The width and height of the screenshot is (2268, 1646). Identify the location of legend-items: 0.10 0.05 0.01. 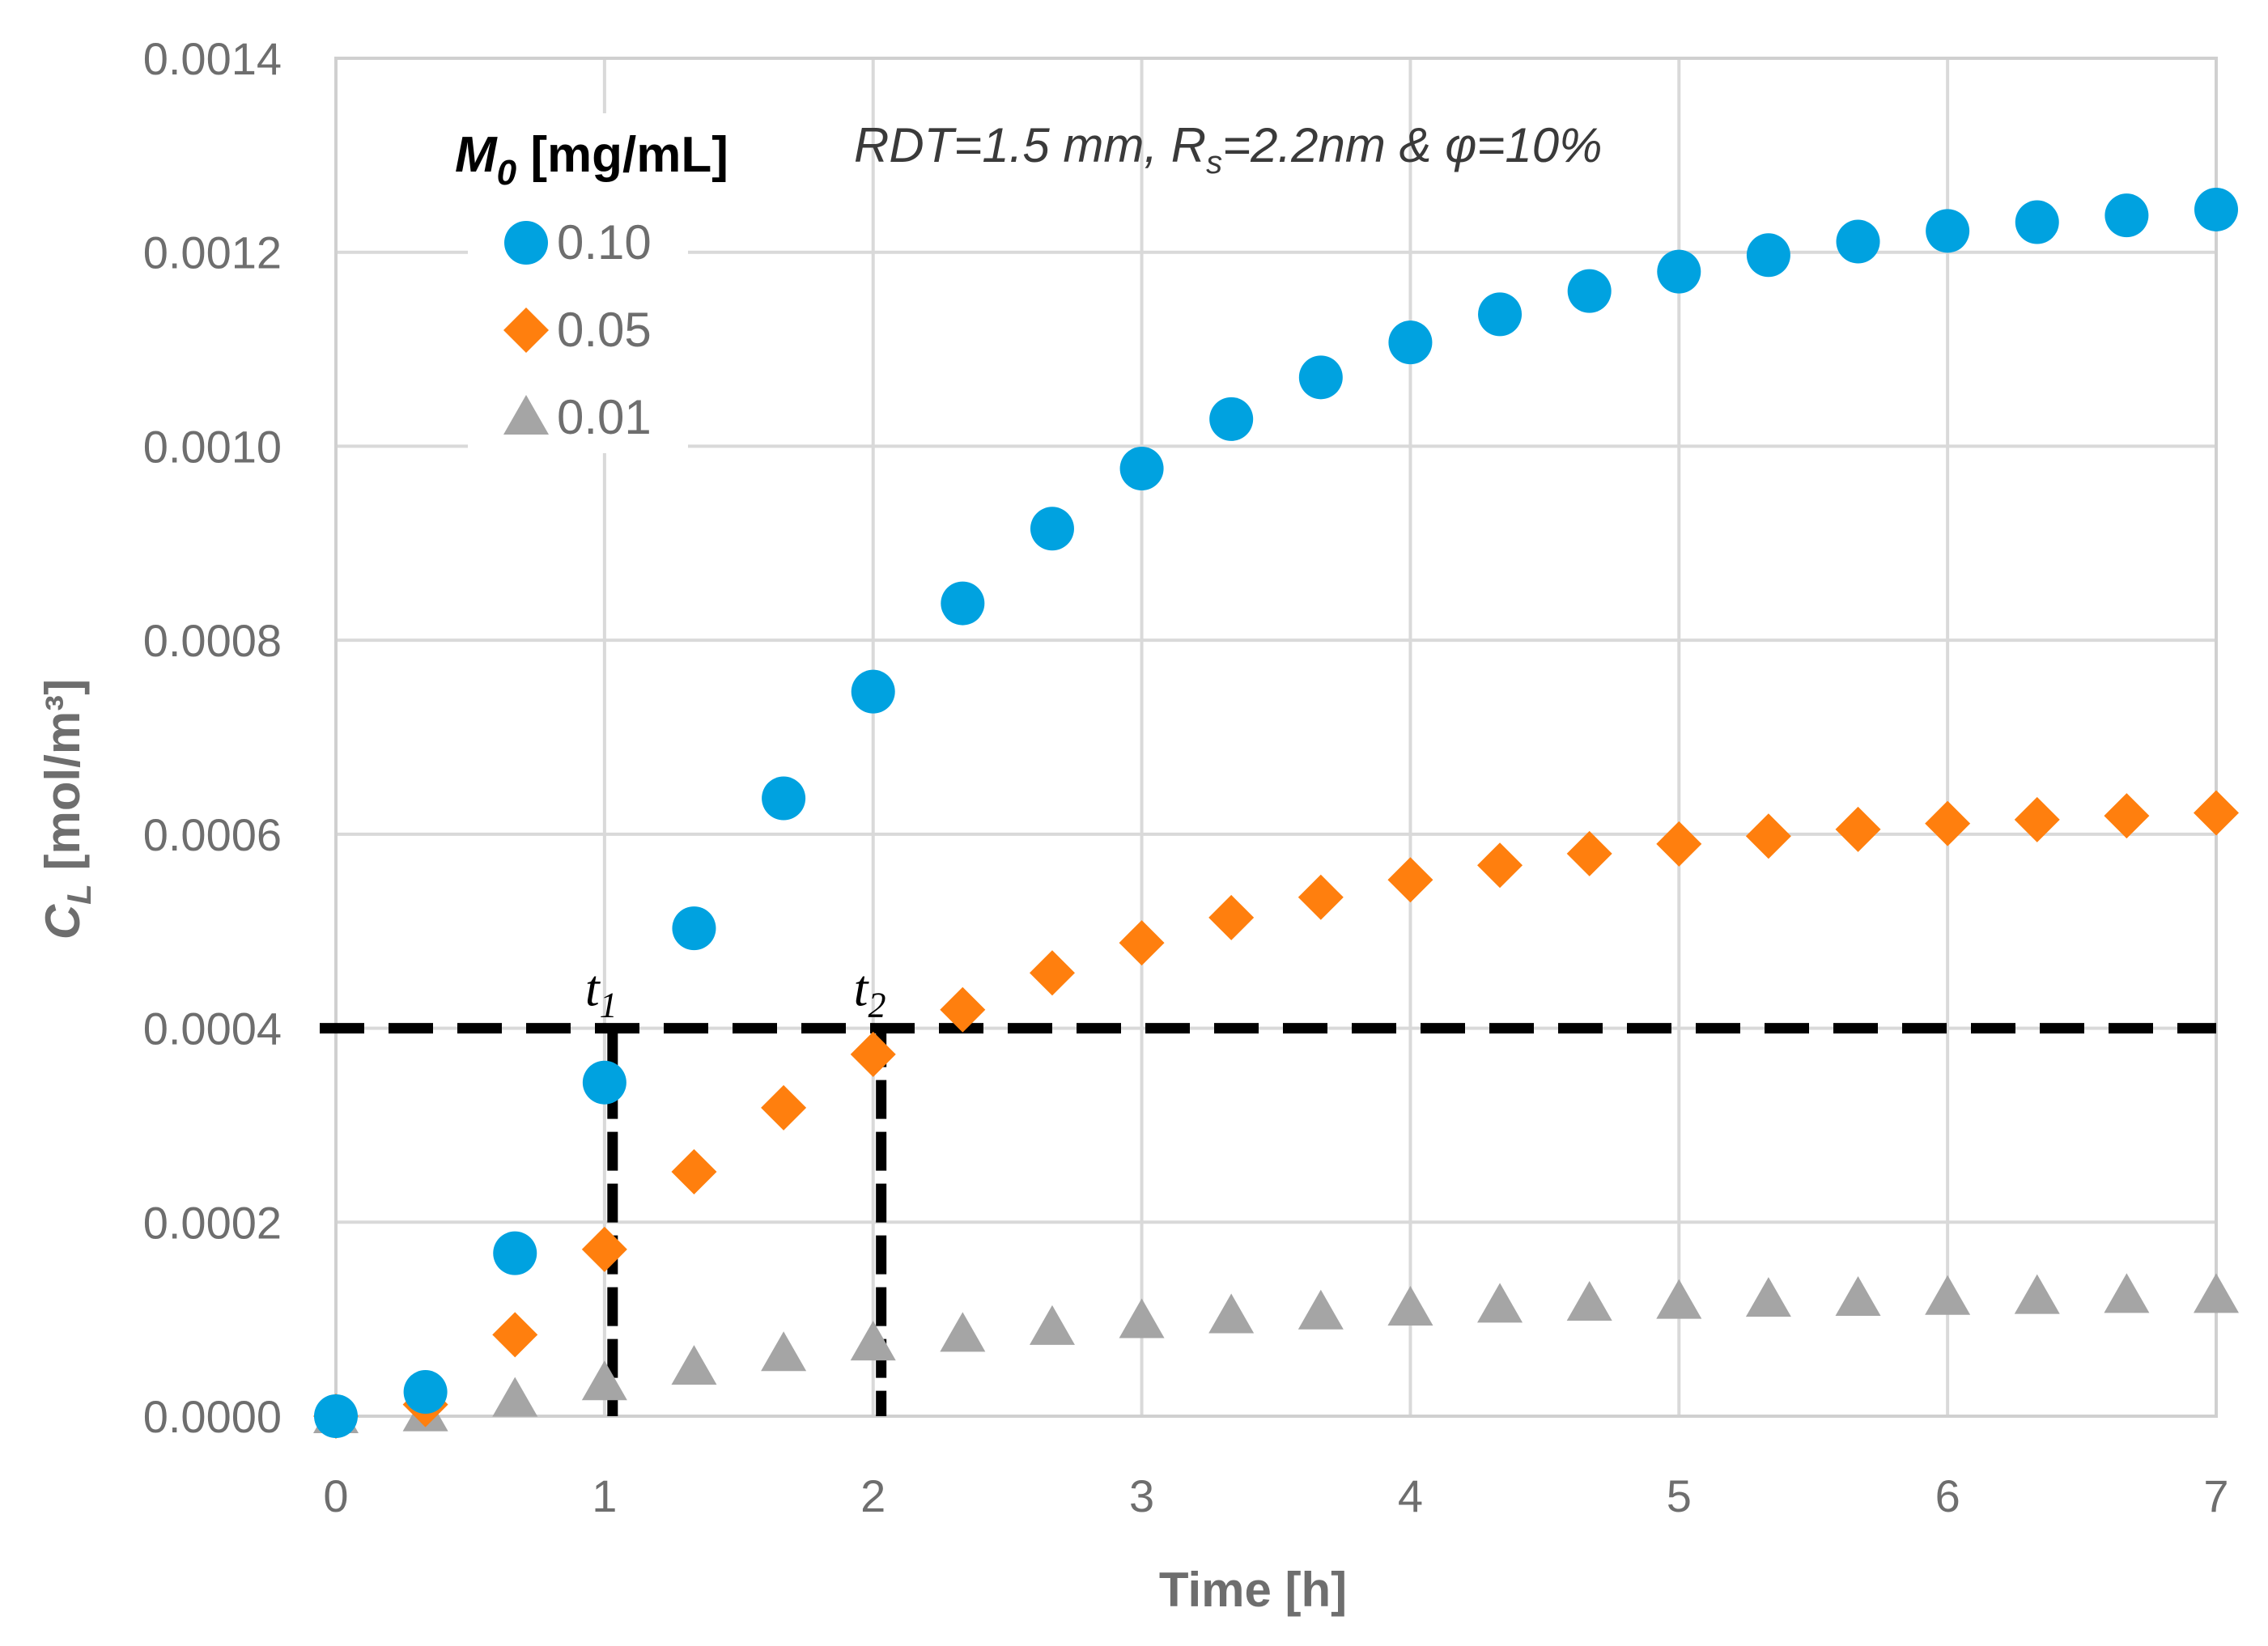
(577, 329).